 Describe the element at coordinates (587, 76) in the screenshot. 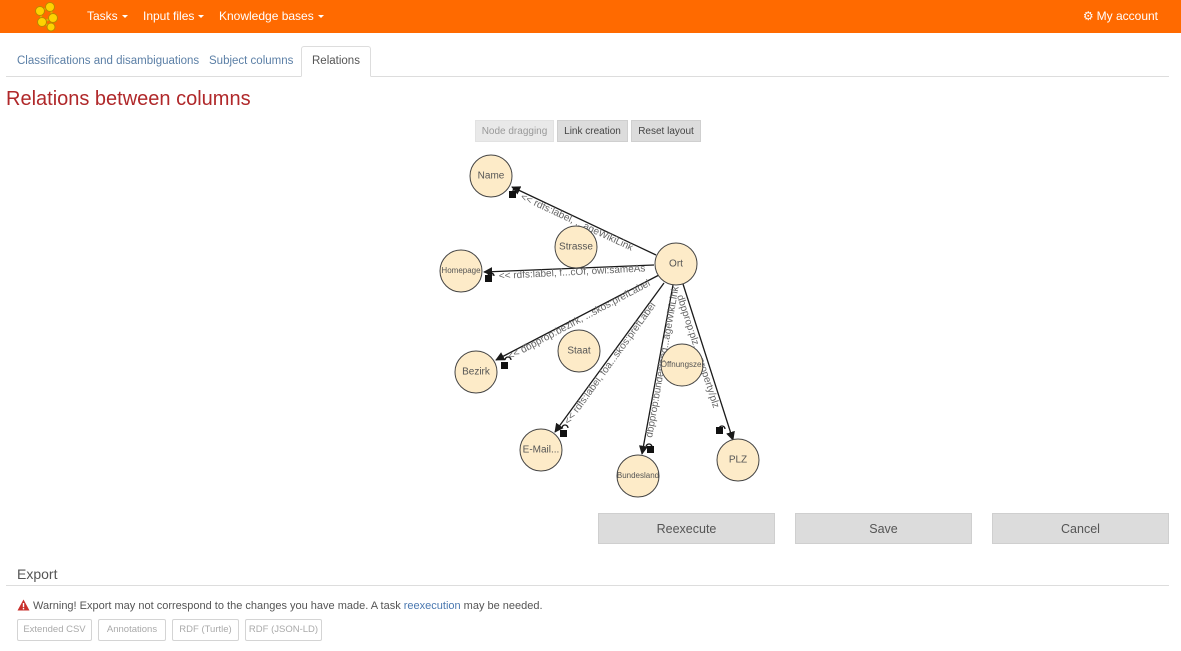

I see `tabs-divider` at that location.